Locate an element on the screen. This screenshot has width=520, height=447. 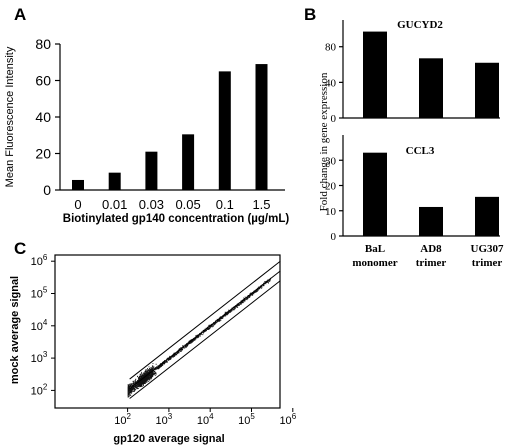
panel-a-x-tick-label: 0.05 is located at coordinates (187, 204).